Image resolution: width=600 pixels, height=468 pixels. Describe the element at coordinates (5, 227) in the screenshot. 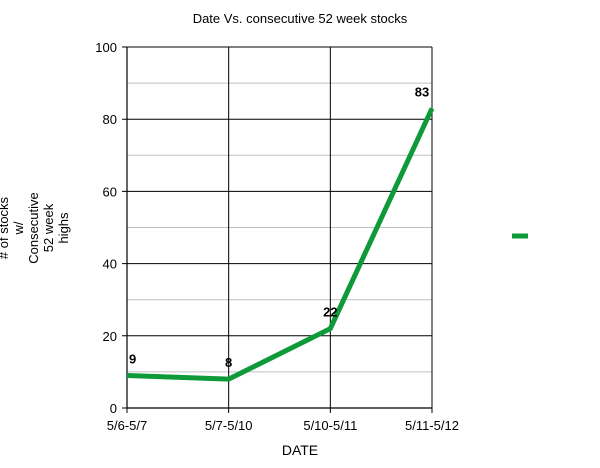

I see `y-axis-label-line: # of stocks` at that location.